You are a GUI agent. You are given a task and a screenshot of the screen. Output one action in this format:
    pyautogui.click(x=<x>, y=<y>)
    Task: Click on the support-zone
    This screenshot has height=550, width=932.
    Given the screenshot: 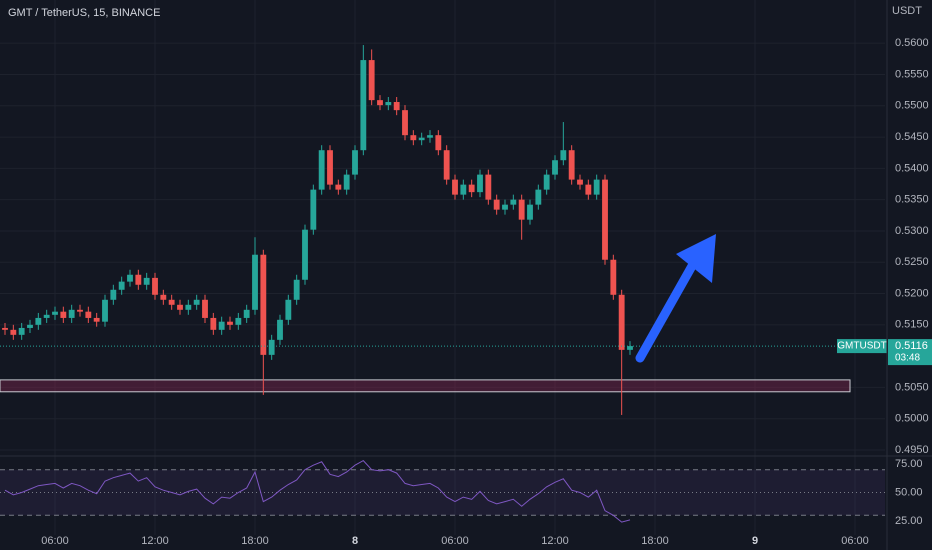 What is the action you would take?
    pyautogui.click(x=425, y=386)
    